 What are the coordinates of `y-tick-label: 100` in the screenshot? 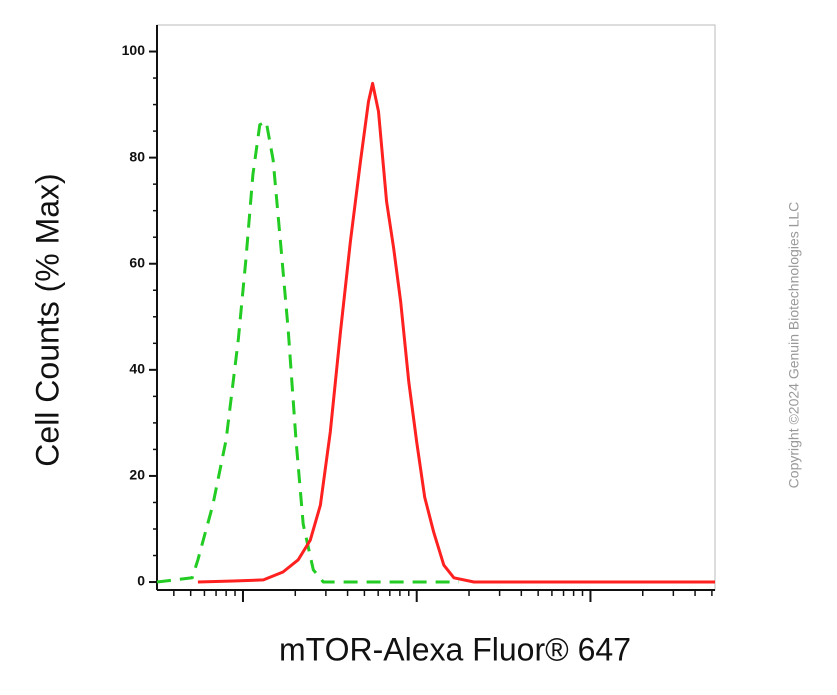 It's located at (134, 50).